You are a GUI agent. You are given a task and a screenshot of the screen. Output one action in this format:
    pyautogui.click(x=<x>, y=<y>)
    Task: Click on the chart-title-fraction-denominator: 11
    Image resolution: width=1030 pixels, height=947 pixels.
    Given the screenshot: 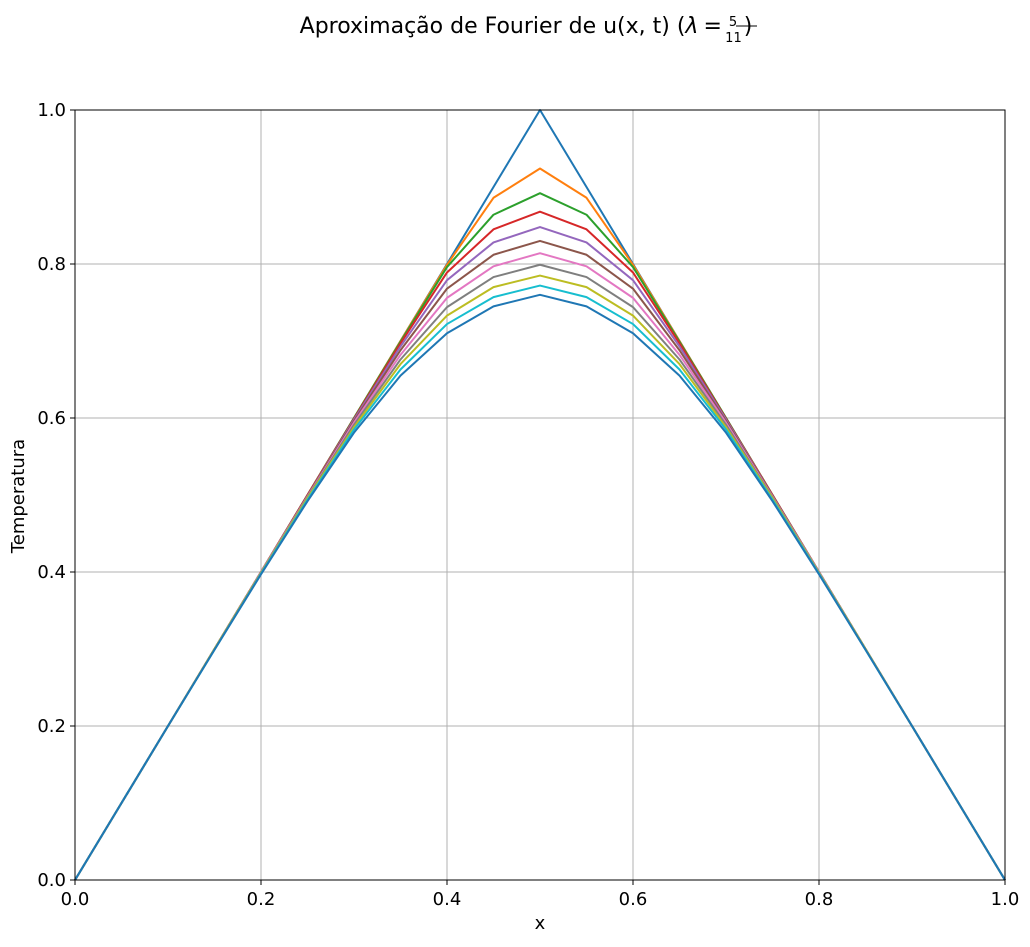 What is the action you would take?
    pyautogui.click(x=733, y=38)
    